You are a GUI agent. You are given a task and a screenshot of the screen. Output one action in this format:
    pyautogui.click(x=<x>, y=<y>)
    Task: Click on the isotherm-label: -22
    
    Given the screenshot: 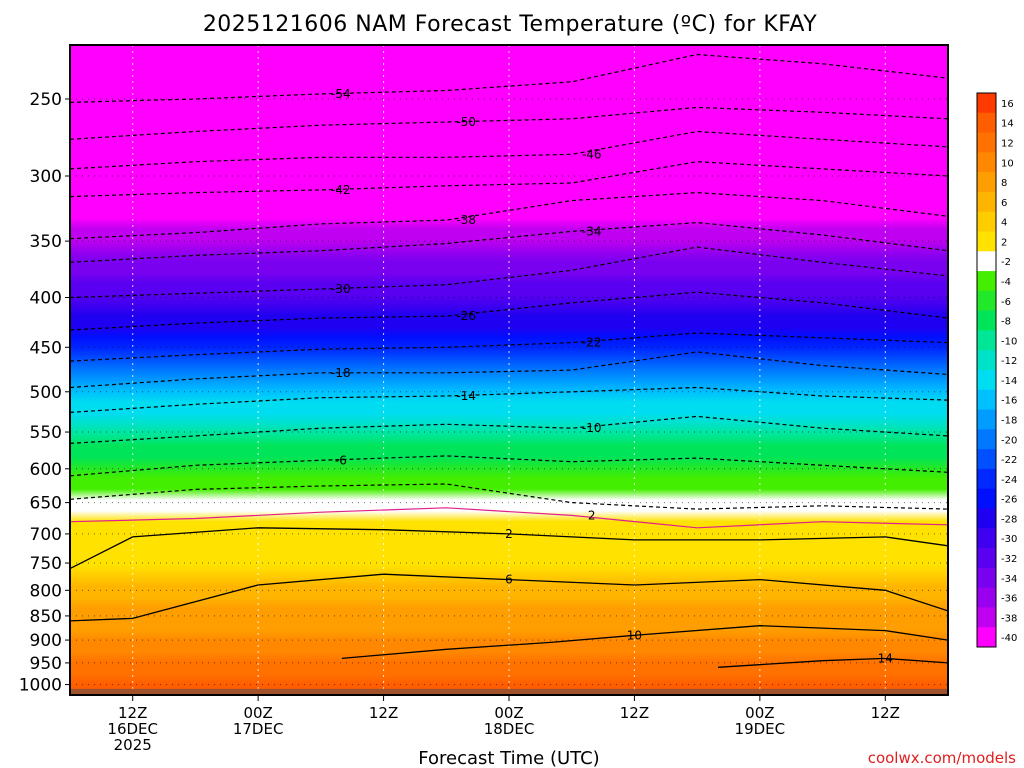 What is the action you would take?
    pyautogui.click(x=592, y=343)
    